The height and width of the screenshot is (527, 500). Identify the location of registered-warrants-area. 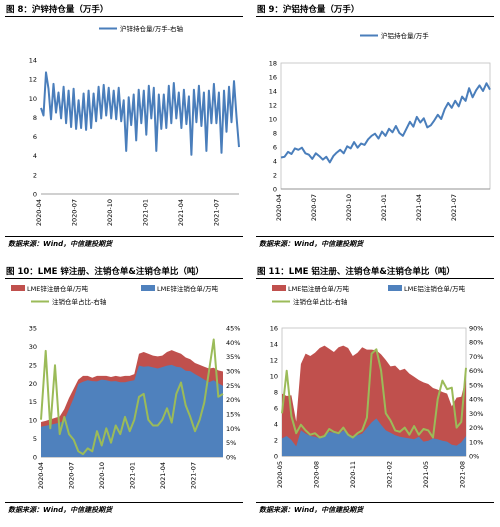
(374, 400).